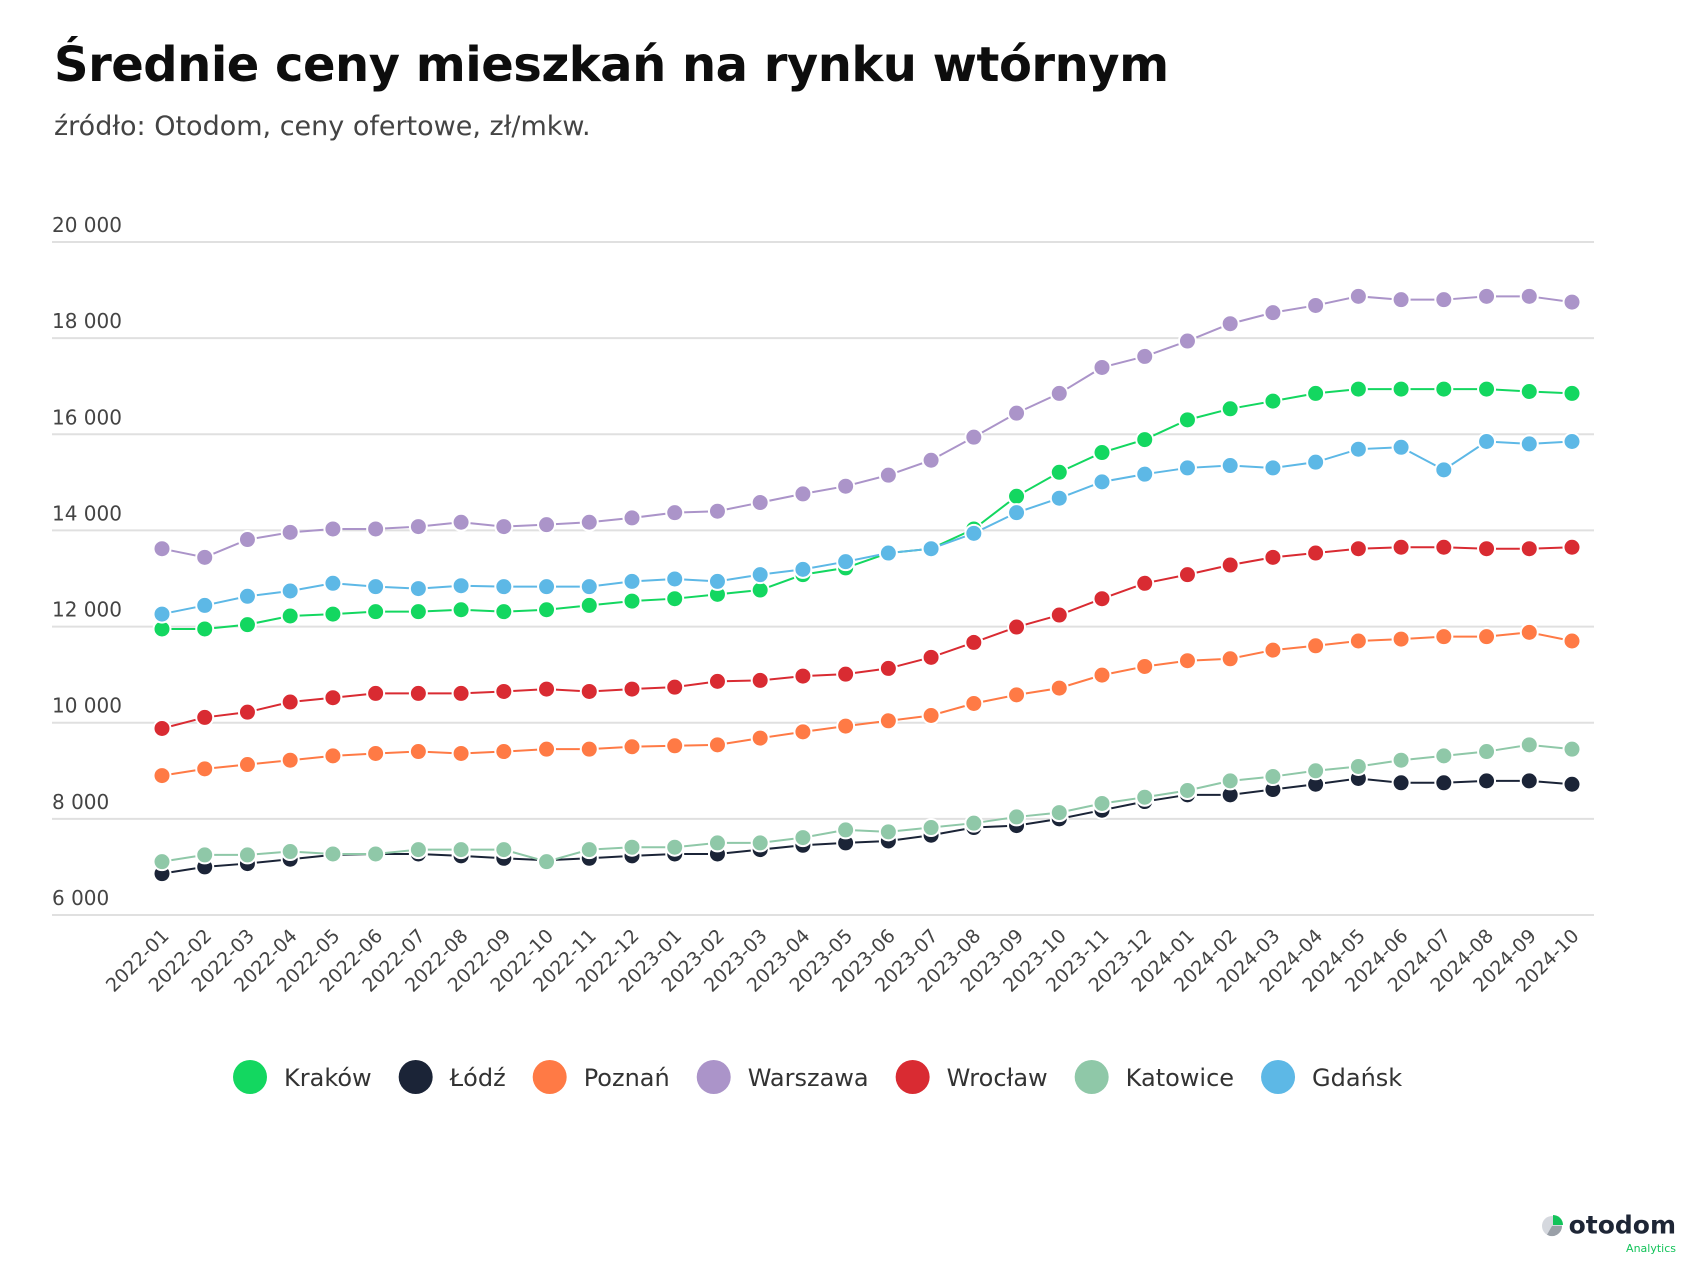 This screenshot has width=1696, height=1262. I want to click on y-tick-label: 16 000, so click(87, 417).